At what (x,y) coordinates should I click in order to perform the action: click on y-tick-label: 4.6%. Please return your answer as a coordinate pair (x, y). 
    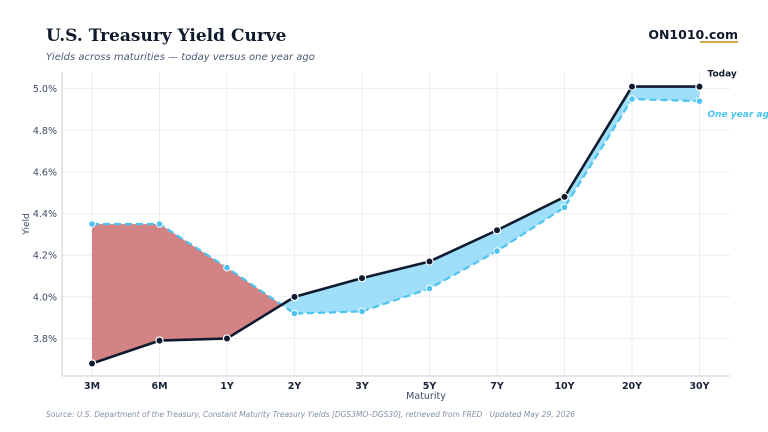
    Looking at the image, I should click on (45, 172).